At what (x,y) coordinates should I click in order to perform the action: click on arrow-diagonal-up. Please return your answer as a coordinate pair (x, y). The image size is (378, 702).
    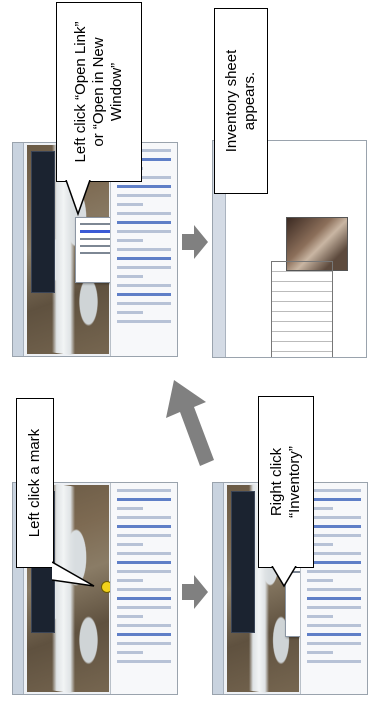
    Looking at the image, I should click on (190, 423).